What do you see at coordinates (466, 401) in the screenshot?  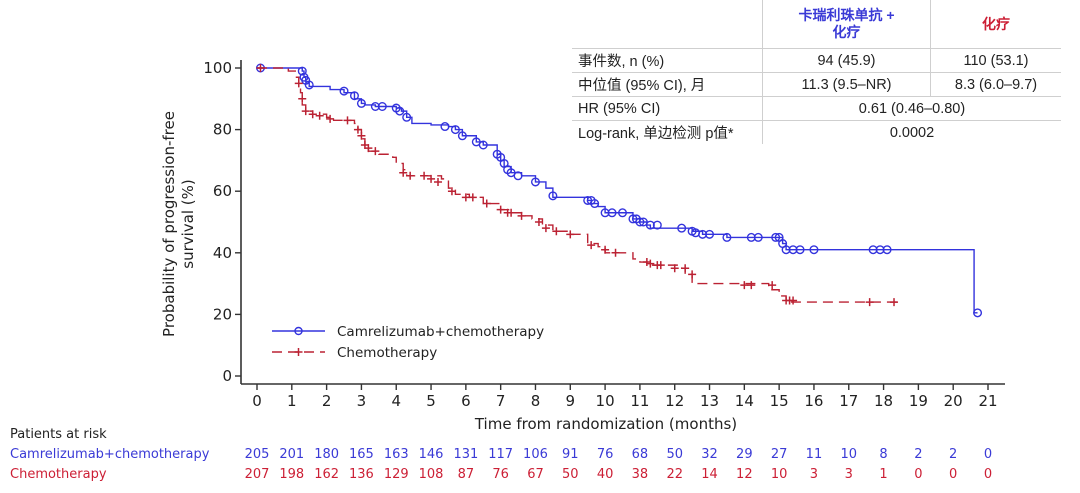 I see `x-tick-label: 6` at bounding box center [466, 401].